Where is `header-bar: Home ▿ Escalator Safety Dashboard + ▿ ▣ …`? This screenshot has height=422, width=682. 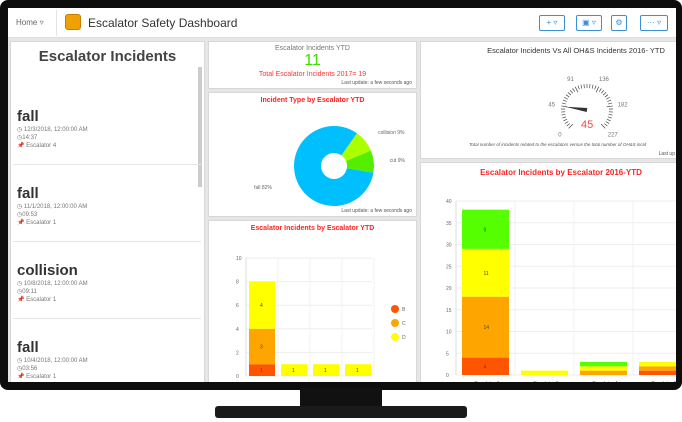
header-bar: Home ▿ Escalator Safety Dashboard + ▿ ▣ … is located at coordinates (342, 23).